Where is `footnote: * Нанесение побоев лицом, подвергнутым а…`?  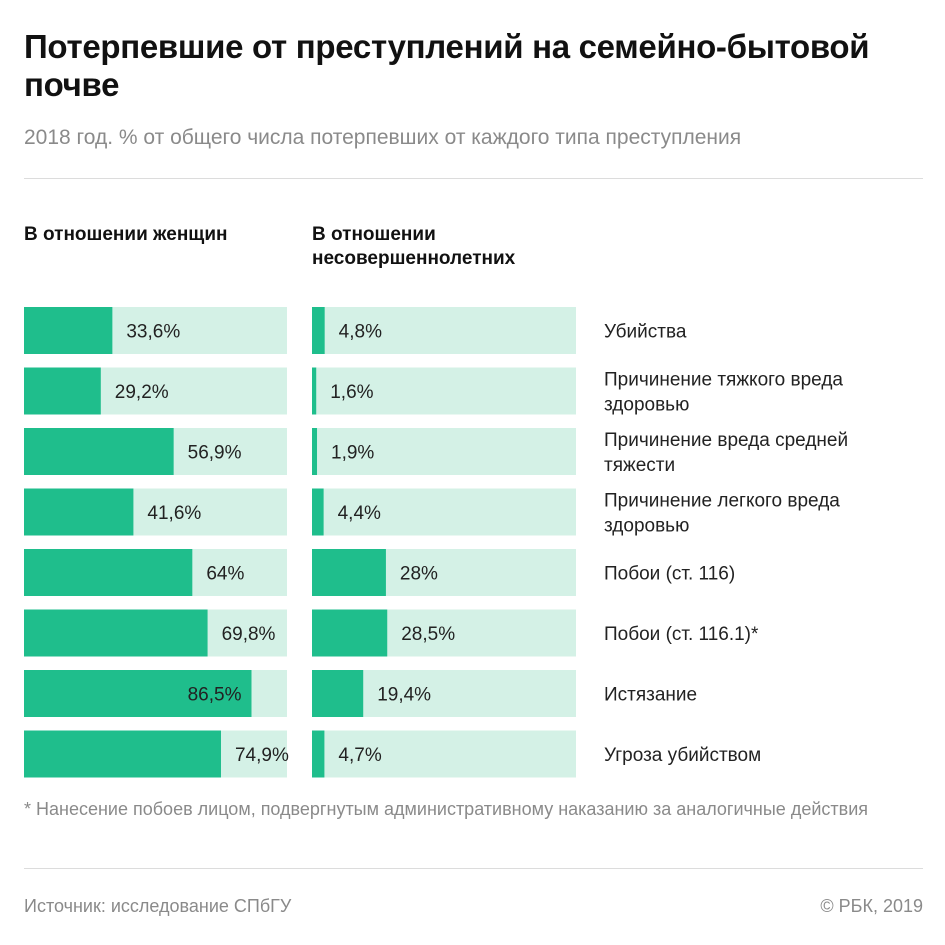 footnote: * Нанесение побоев лицом, подвергнутым а… is located at coordinates (446, 809).